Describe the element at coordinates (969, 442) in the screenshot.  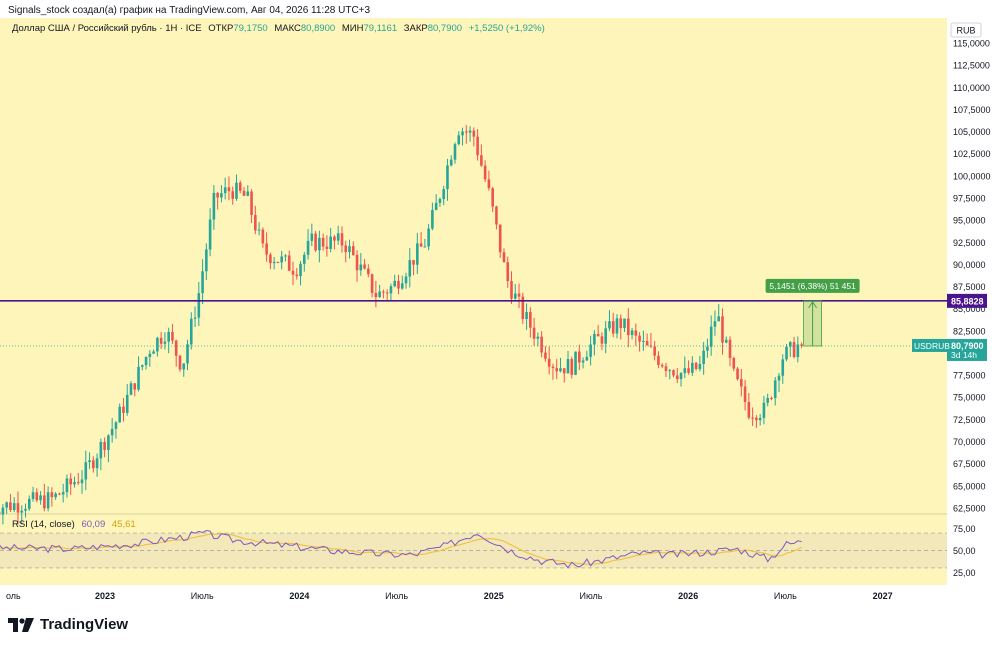
I see `price-tick-label: 70,0000` at that location.